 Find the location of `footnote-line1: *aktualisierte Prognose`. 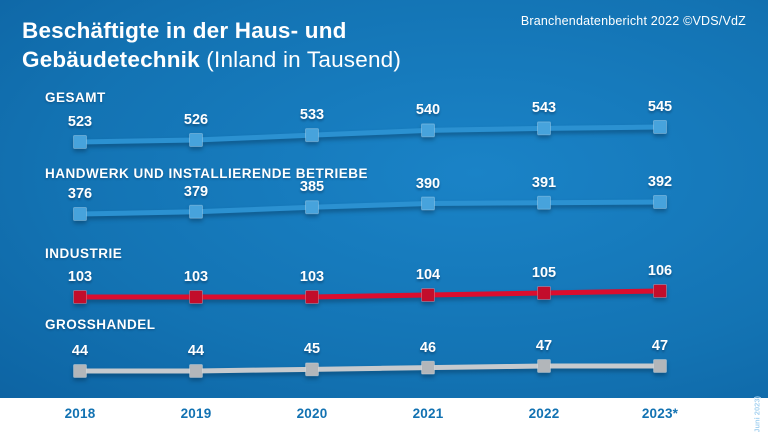

footnote-line1: *aktualisierte Prognose is located at coordinates (747, 414).